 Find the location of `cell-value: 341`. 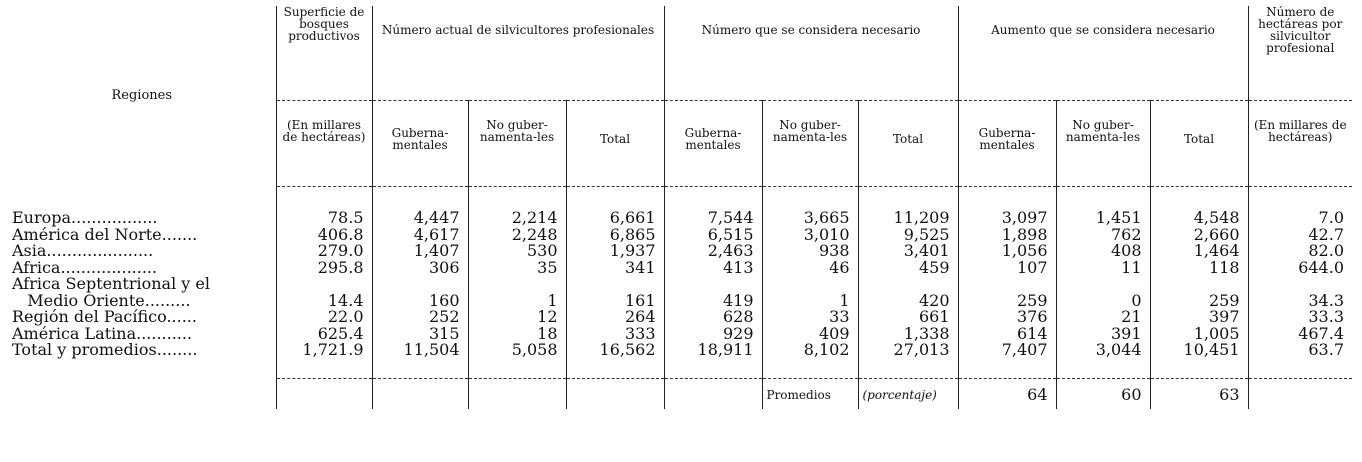

cell-value: 341 is located at coordinates (614, 267).